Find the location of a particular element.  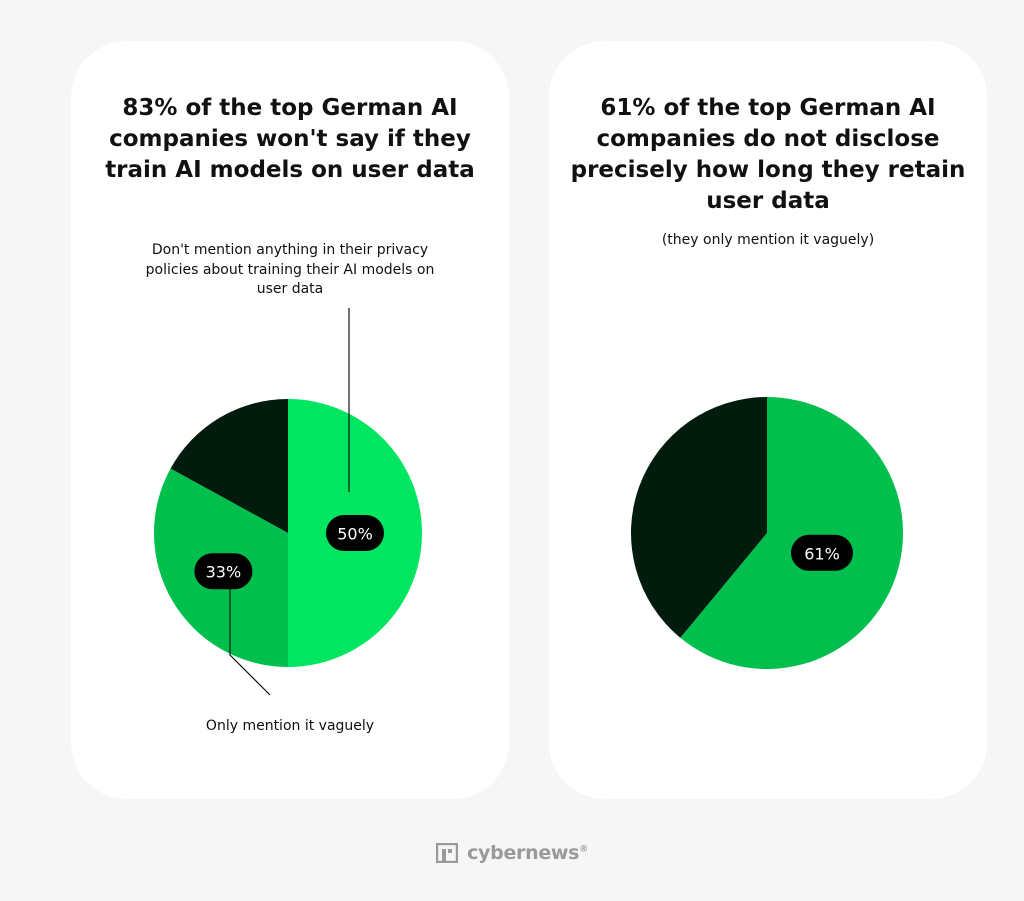

data-label-pill: 50% is located at coordinates (355, 533).